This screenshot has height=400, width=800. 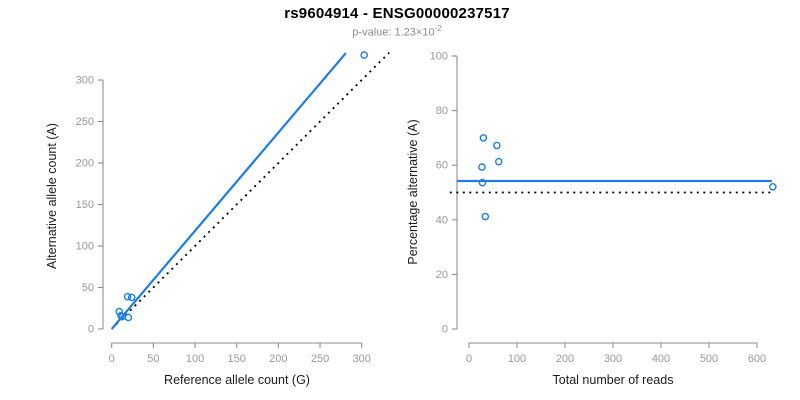 I want to click on y-tick-label: 50, so click(x=88, y=288).